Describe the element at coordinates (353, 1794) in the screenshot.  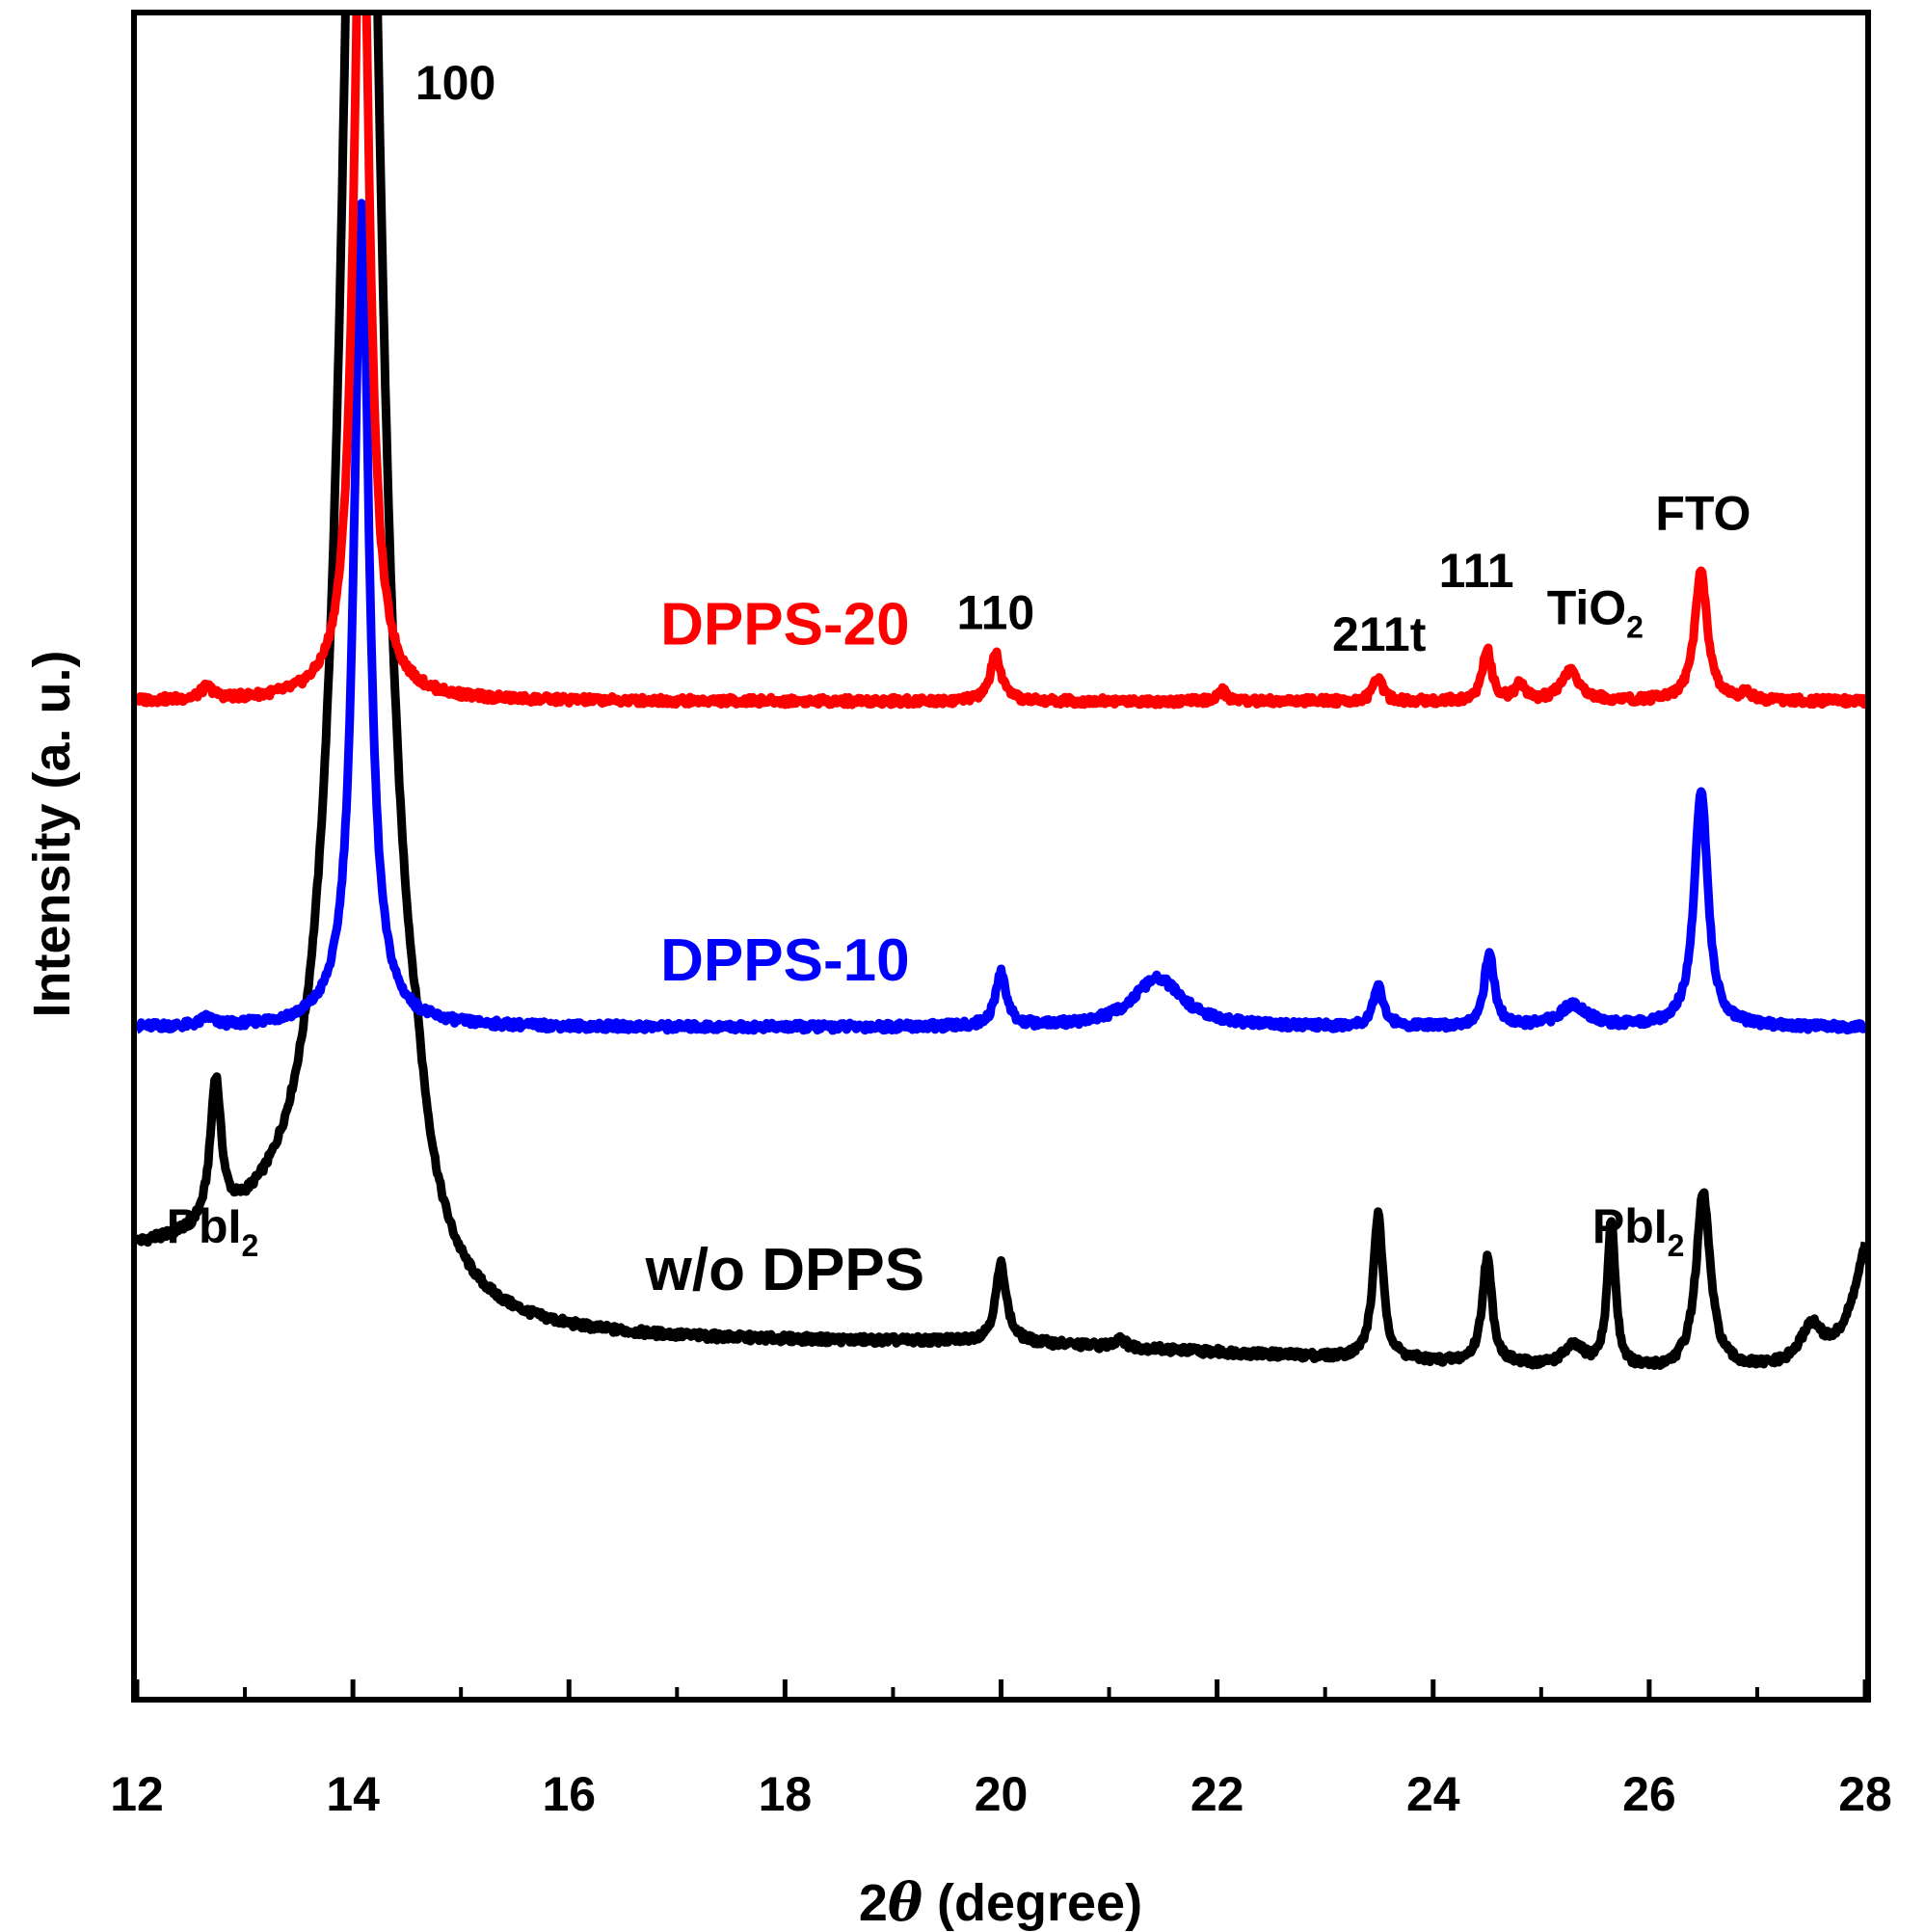
I see `x-tick-label: 14` at that location.